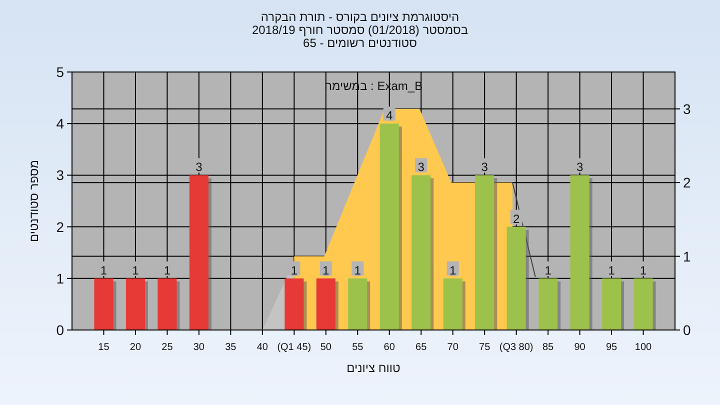 Image resolution: width=720 pixels, height=405 pixels. What do you see at coordinates (422, 347) in the screenshot?
I see `x-tick-label: 65` at bounding box center [422, 347].